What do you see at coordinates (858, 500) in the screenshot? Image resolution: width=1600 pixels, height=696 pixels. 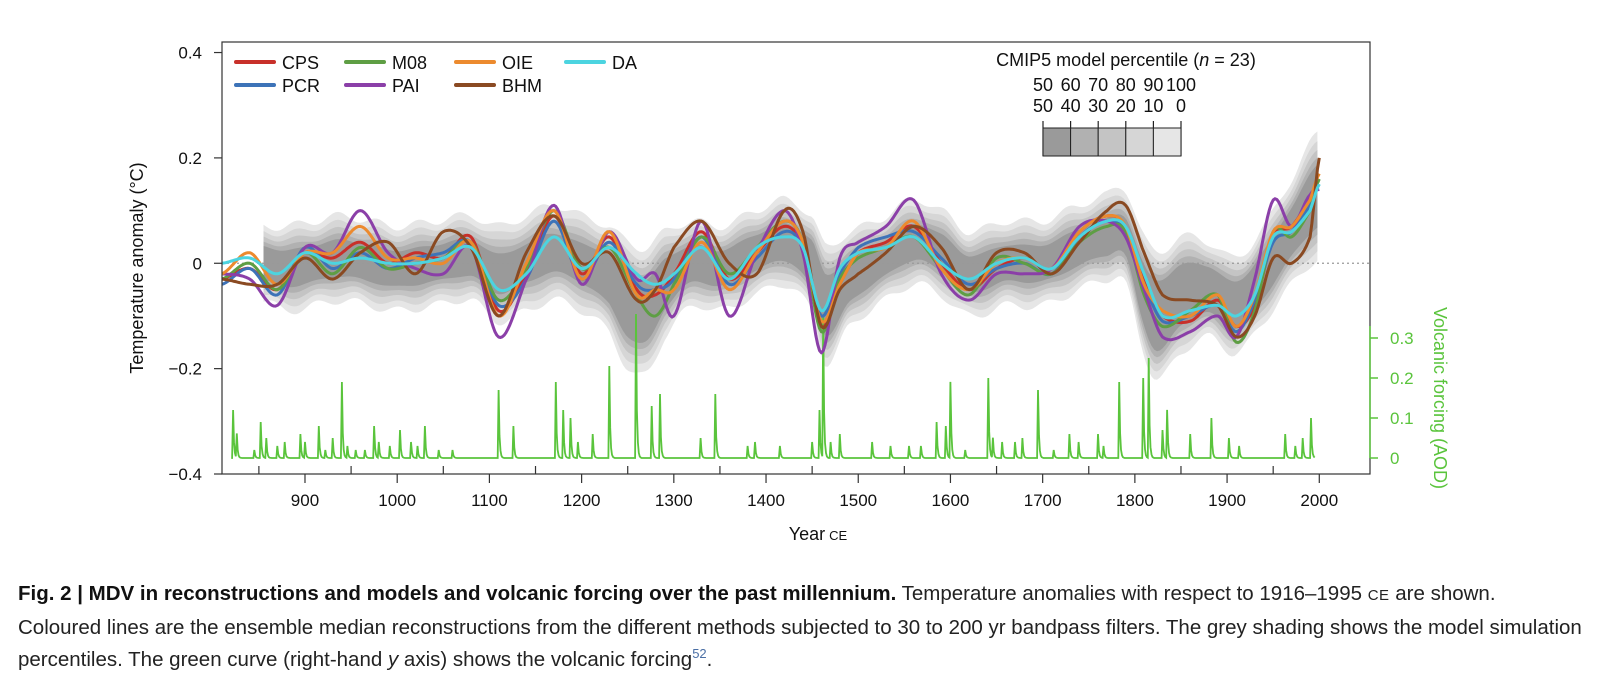 I see `x-tick-label: 1500` at bounding box center [858, 500].